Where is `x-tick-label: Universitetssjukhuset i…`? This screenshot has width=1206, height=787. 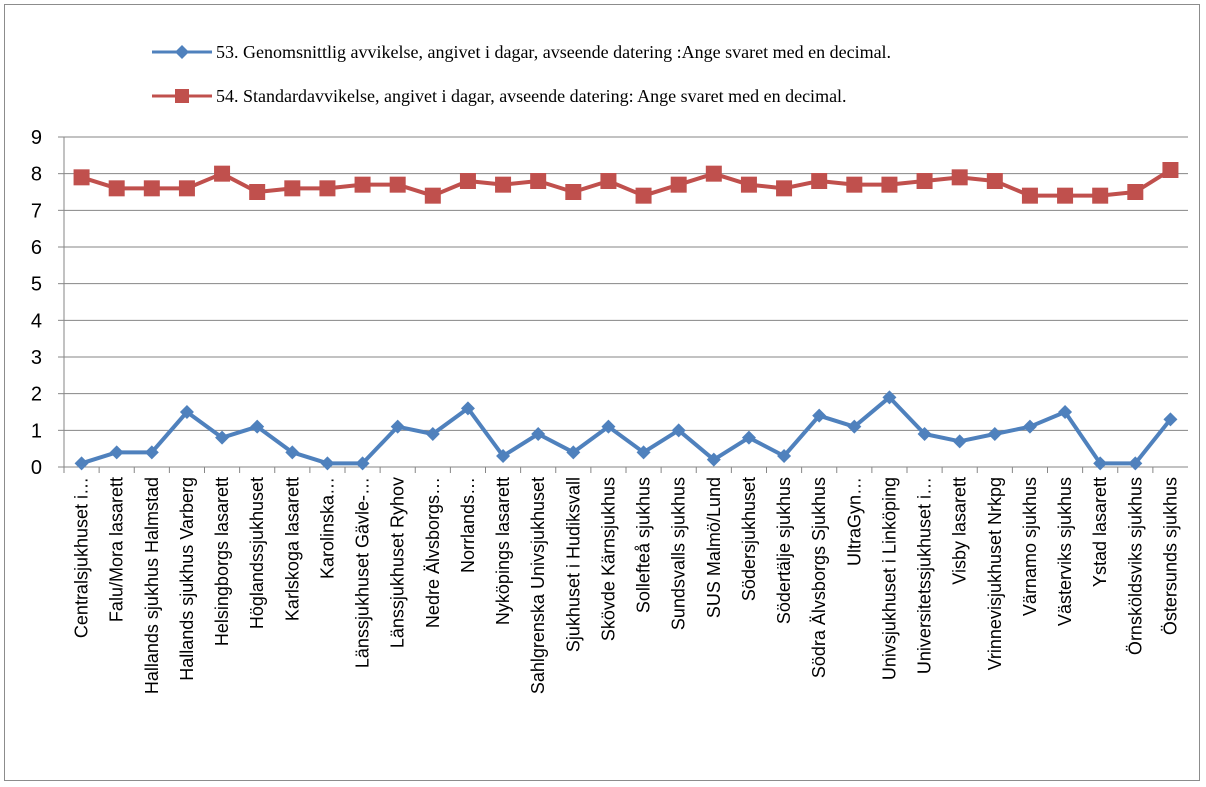 x-tick-label: Universitetssjukhuset i… is located at coordinates (925, 575).